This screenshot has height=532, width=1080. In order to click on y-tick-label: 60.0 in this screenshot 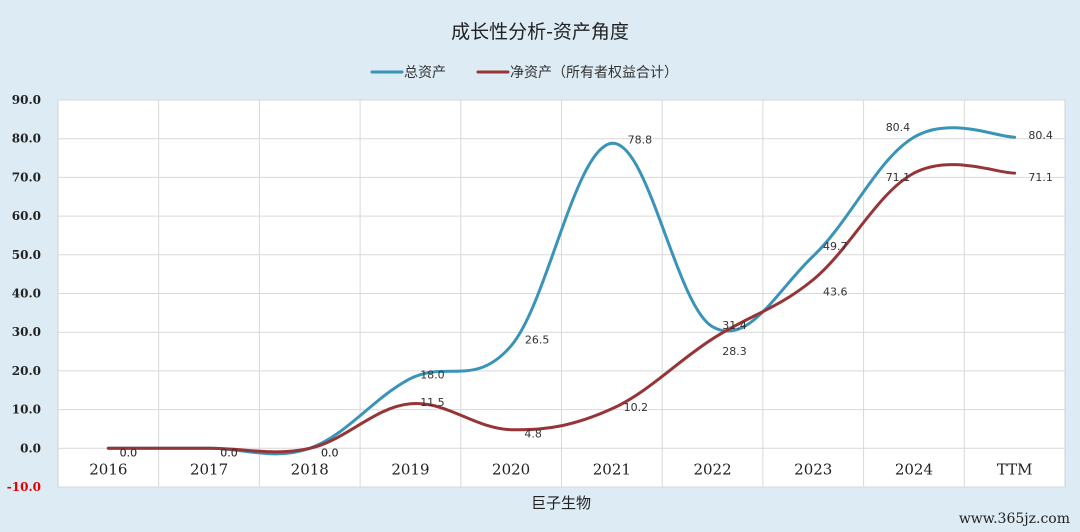, I will do `click(26, 216)`.